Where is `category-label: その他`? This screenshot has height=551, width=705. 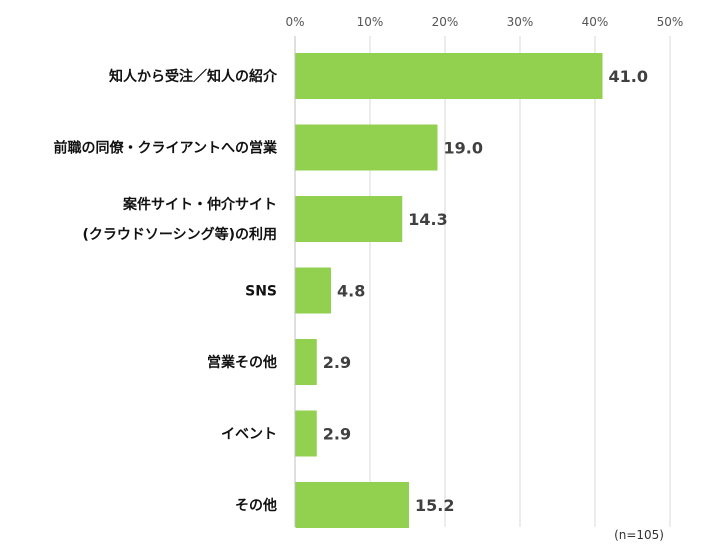 category-label: その他 is located at coordinates (256, 505).